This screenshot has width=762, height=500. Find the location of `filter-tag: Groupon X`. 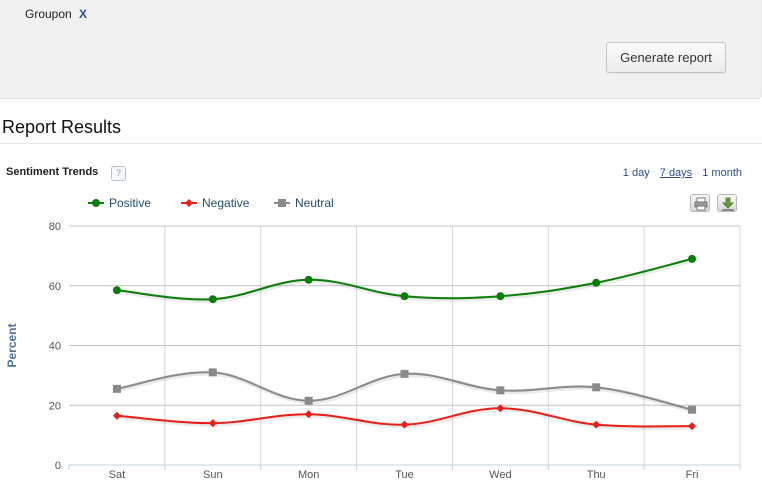

filter-tag: Groupon X is located at coordinates (56, 14).